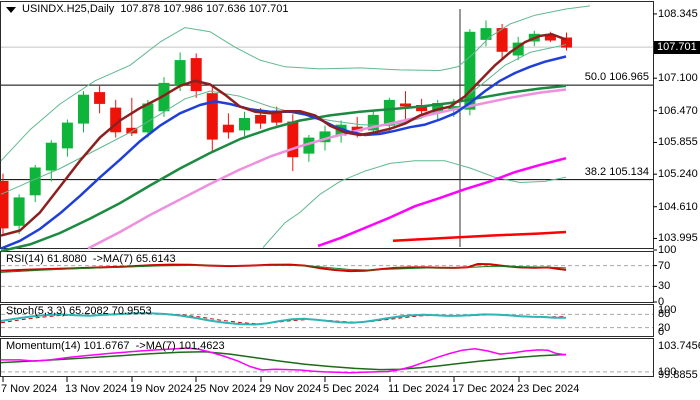 The width and height of the screenshot is (700, 400). Describe the element at coordinates (664, 314) in the screenshot. I see `stoch-level-label: 80` at that location.